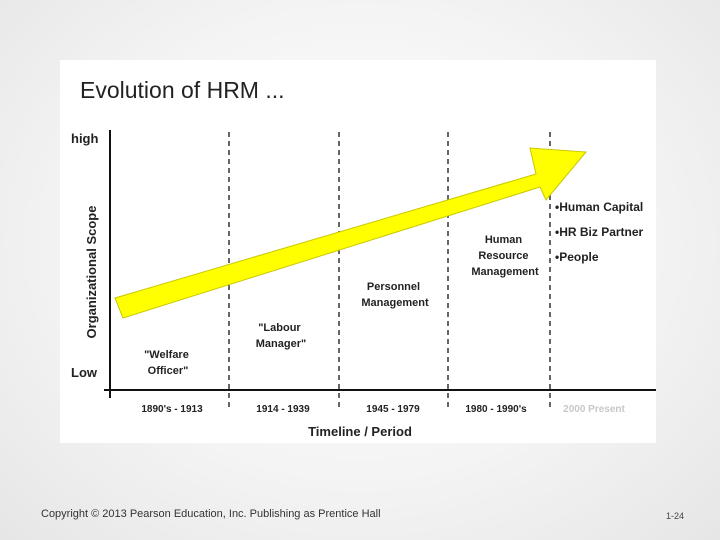 The image size is (720, 540). I want to click on y-axis-title: Organizational Scope, so click(91, 272).